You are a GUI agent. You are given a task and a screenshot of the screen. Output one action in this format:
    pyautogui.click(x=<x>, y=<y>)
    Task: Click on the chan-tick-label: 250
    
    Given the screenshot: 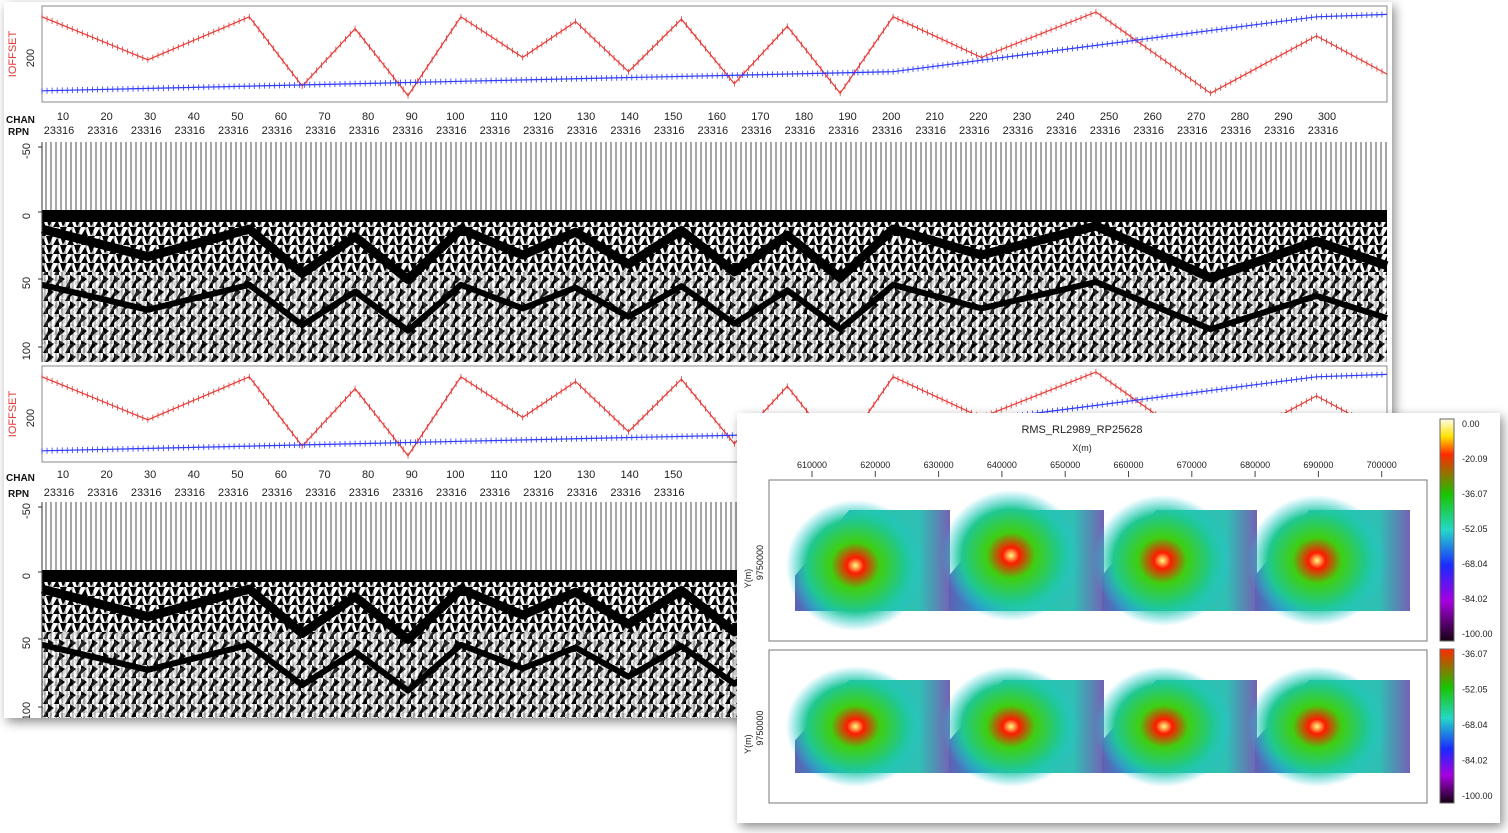 What is the action you would take?
    pyautogui.click(x=1109, y=117)
    